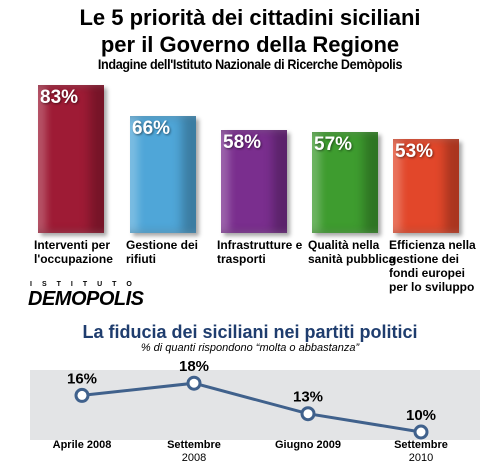 This screenshot has height=473, width=500. Describe the element at coordinates (194, 451) in the screenshot. I see `x-tick-label: Settembre 2008` at that location.